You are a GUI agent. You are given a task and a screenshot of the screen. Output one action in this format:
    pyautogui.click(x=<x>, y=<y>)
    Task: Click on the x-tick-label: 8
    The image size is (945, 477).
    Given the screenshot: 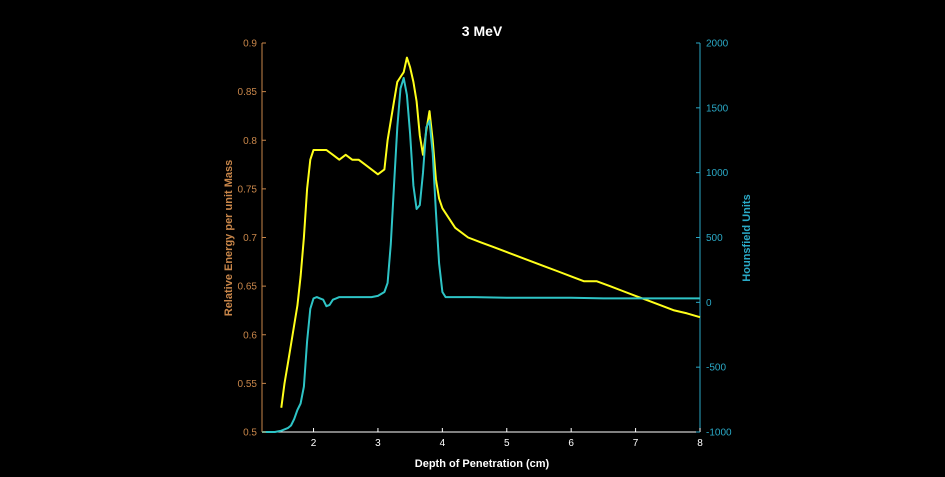 What is the action you would take?
    pyautogui.click(x=700, y=443)
    